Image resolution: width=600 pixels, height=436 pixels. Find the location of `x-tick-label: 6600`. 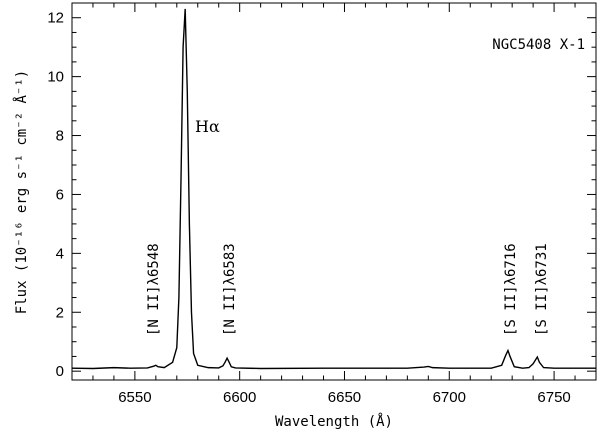

x-tick-label: 6600 is located at coordinates (239, 397).